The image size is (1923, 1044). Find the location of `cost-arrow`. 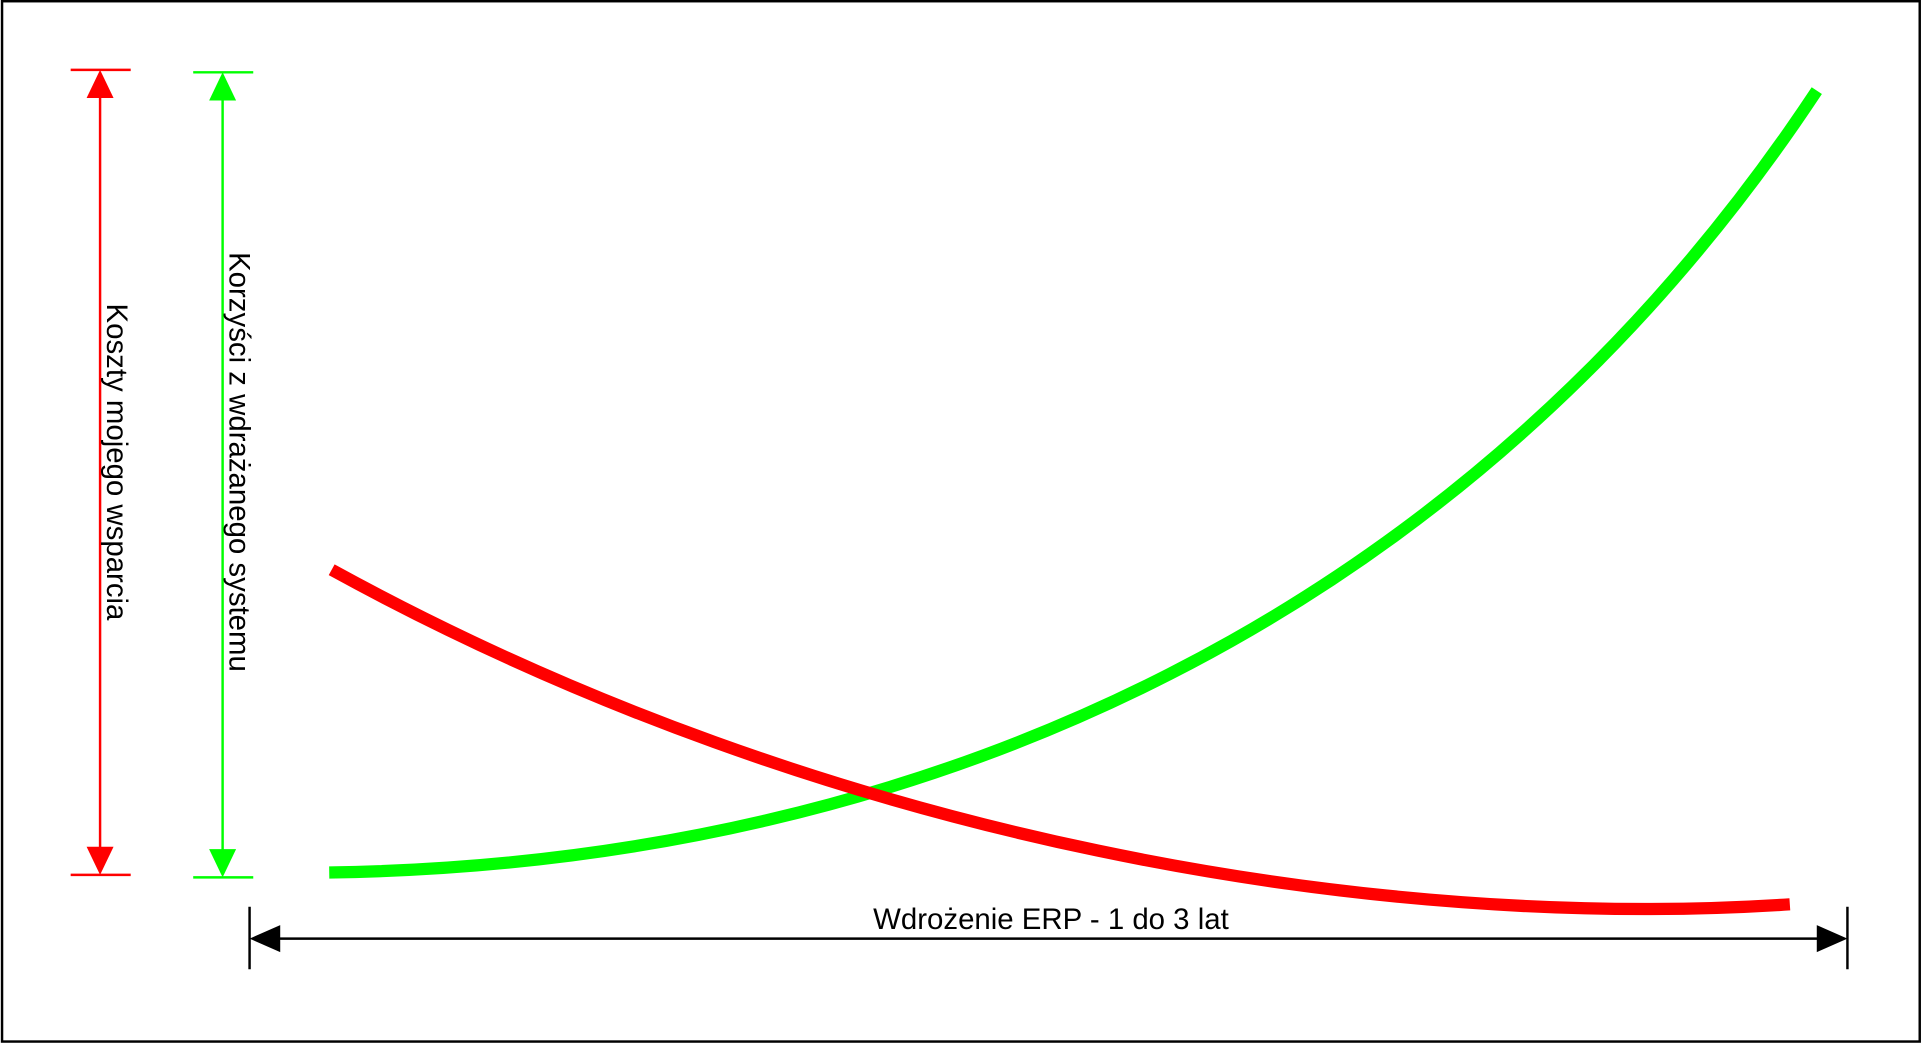

cost-arrow is located at coordinates (100, 472).